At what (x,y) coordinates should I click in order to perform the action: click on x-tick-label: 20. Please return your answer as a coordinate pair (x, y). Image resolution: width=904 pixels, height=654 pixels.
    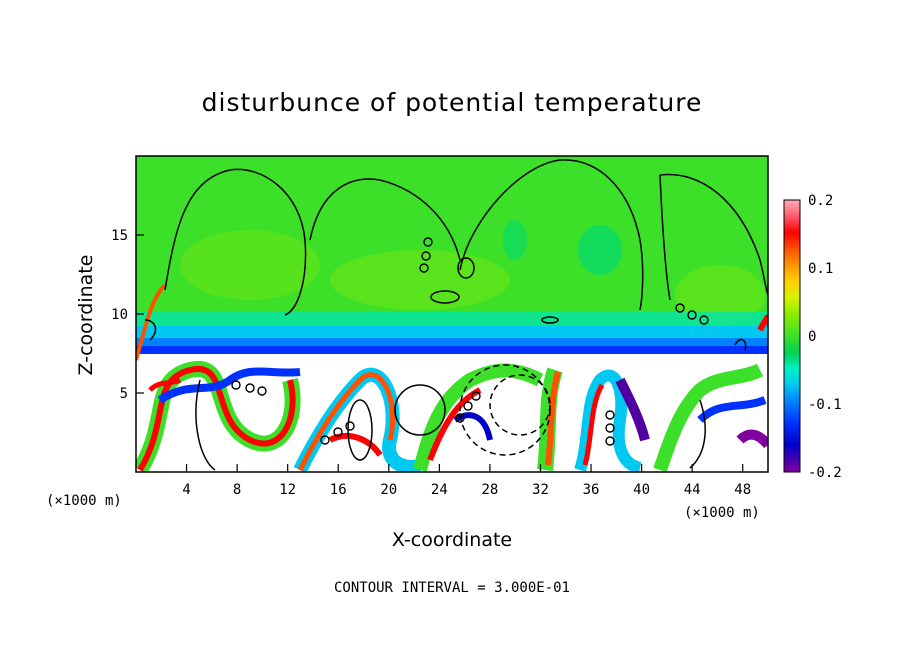
    Looking at the image, I should click on (388, 490).